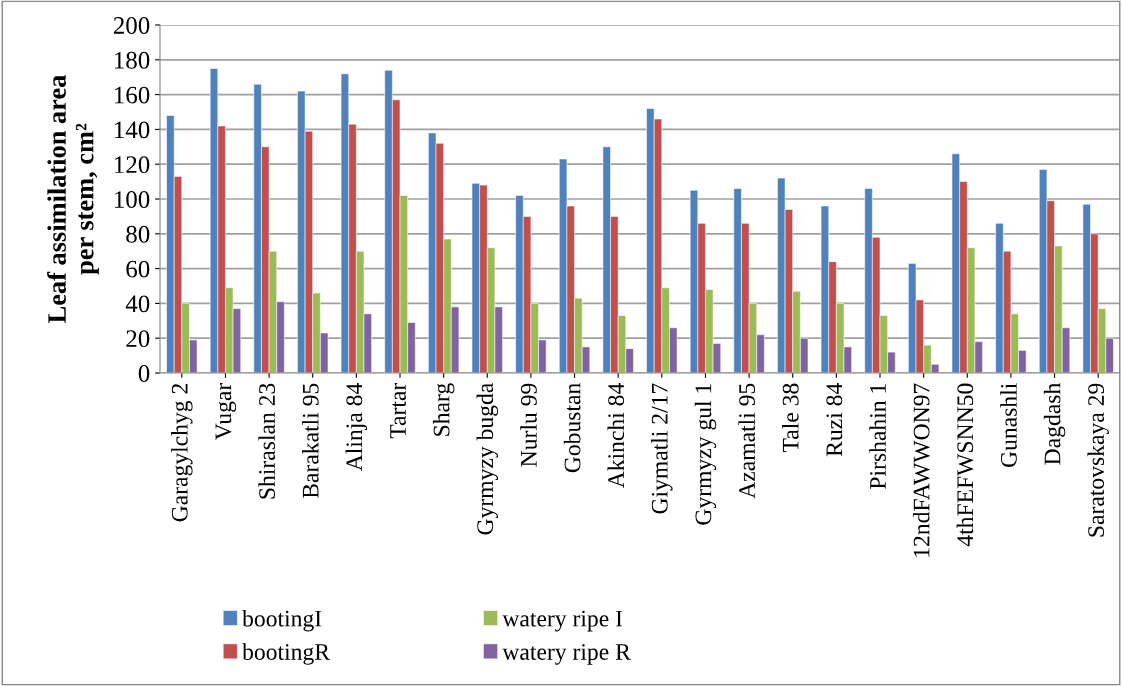 The height and width of the screenshot is (686, 1122). Describe the element at coordinates (398, 410) in the screenshot. I see `x-tick-label: Tartar` at that location.